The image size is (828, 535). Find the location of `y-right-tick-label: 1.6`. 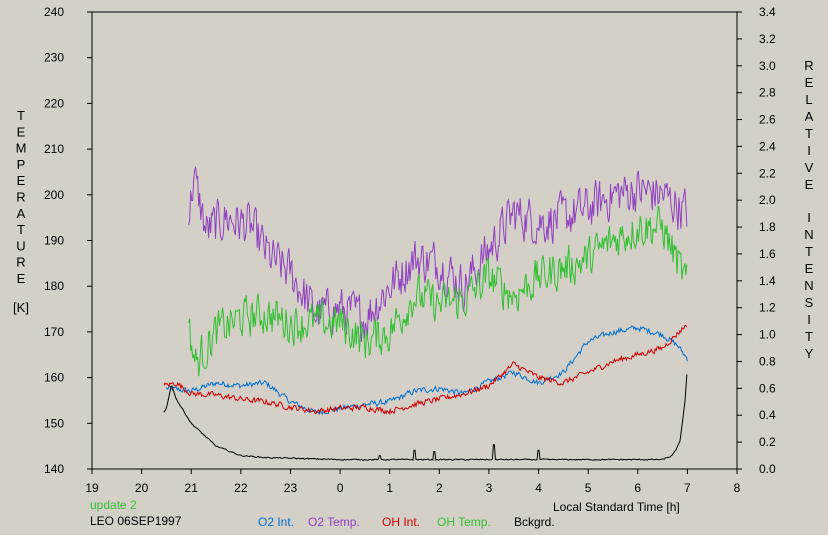

y-right-tick-label: 1.6 is located at coordinates (767, 254).